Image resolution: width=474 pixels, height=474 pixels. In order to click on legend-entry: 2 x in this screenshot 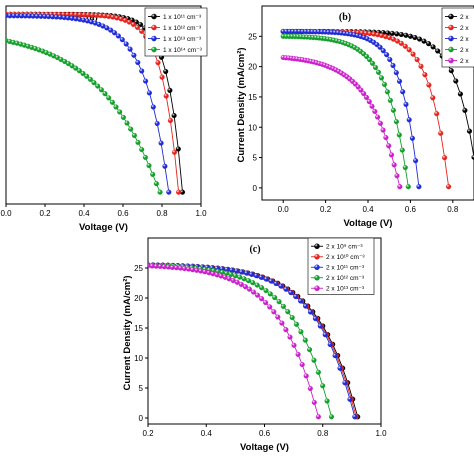, I will do `click(464, 61)`.